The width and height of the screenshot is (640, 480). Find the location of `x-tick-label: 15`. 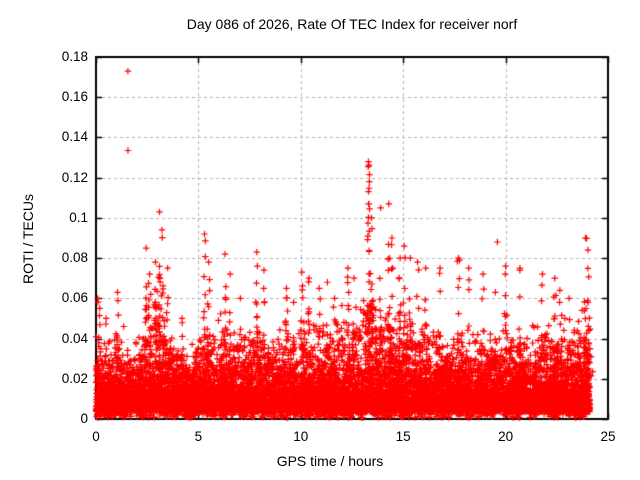

x-tick-label: 15 is located at coordinates (403, 436).